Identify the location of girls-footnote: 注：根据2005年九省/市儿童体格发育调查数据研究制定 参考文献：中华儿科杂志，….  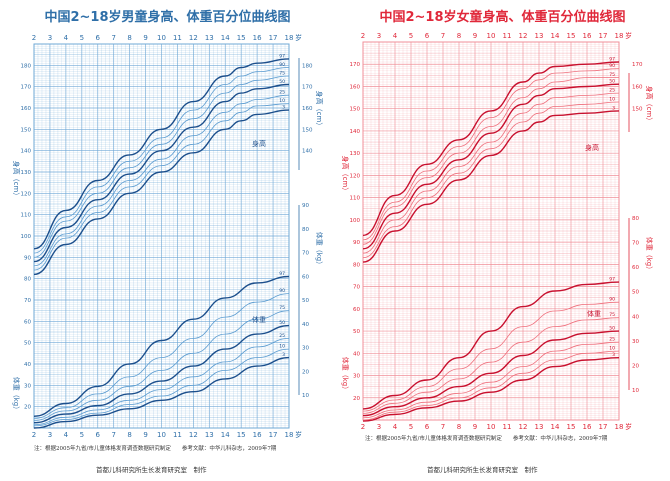
(486, 439).